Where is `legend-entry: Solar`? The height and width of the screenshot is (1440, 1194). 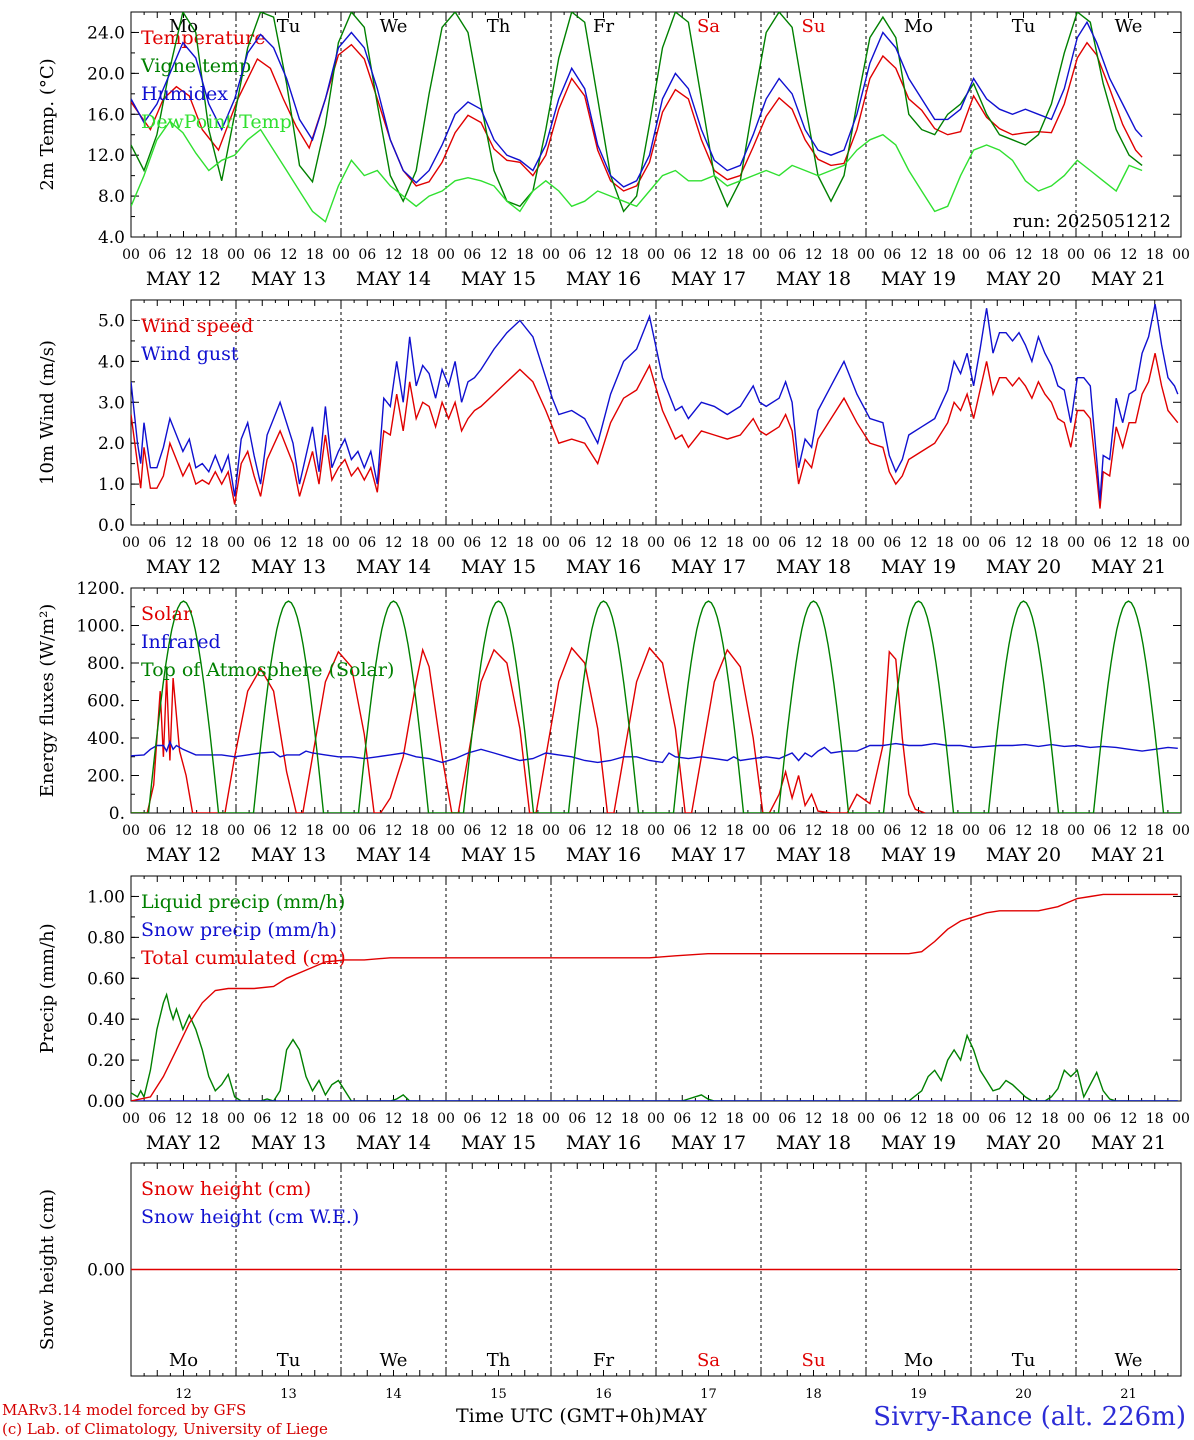
legend-entry: Solar is located at coordinates (167, 614).